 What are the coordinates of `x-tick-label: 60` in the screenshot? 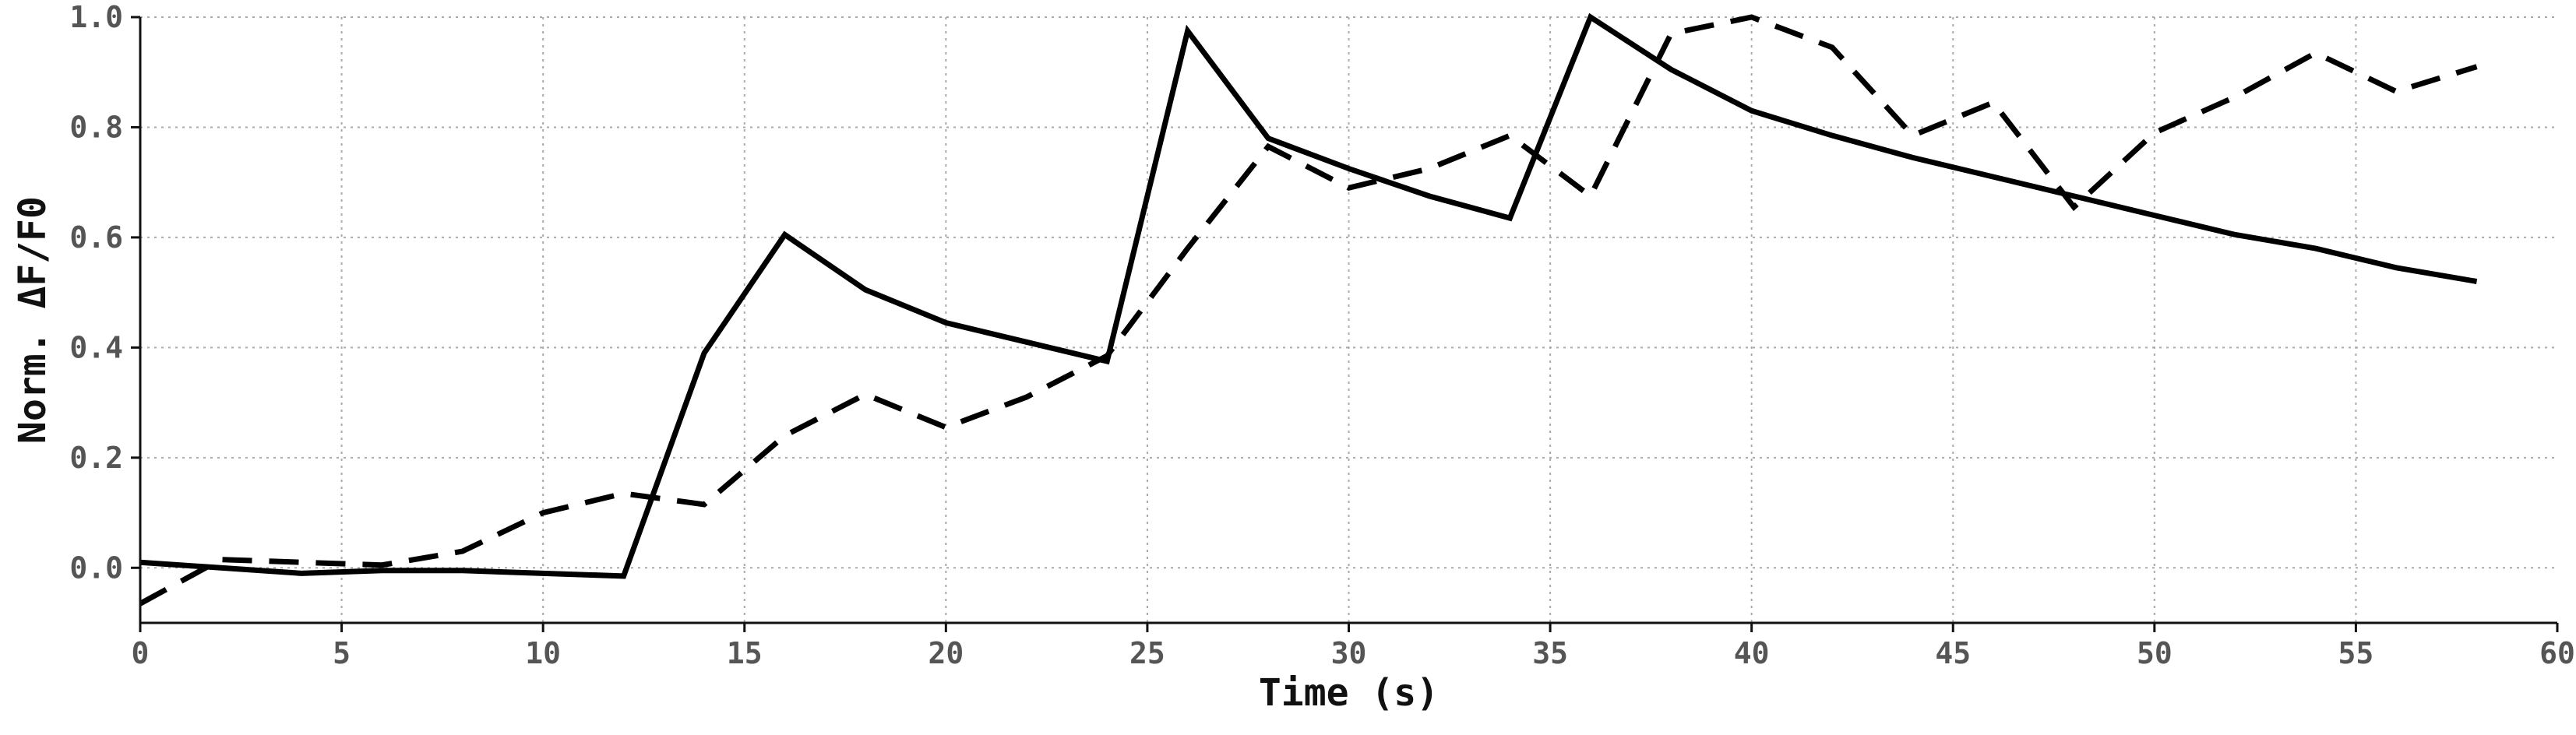 It's located at (2557, 653).